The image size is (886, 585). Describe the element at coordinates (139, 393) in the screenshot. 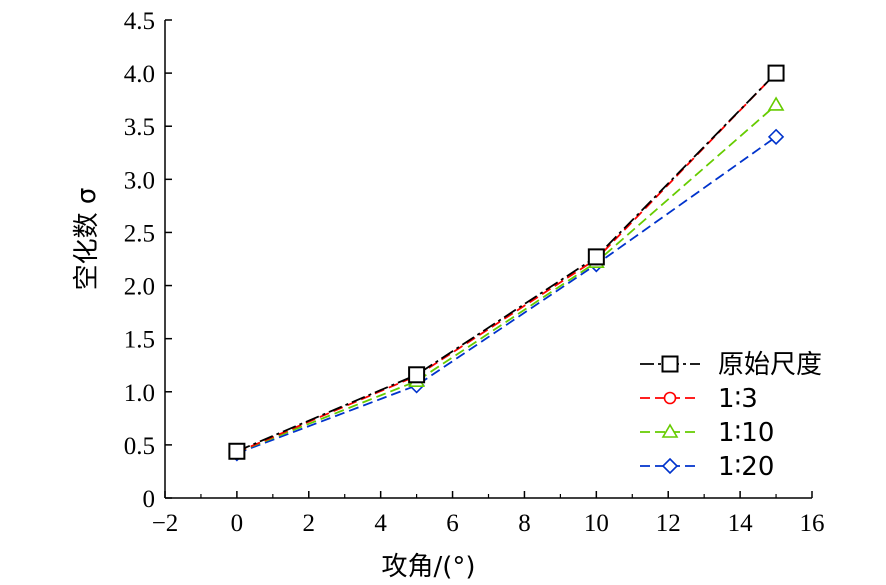

I see `y-tick-label: 1.0` at that location.